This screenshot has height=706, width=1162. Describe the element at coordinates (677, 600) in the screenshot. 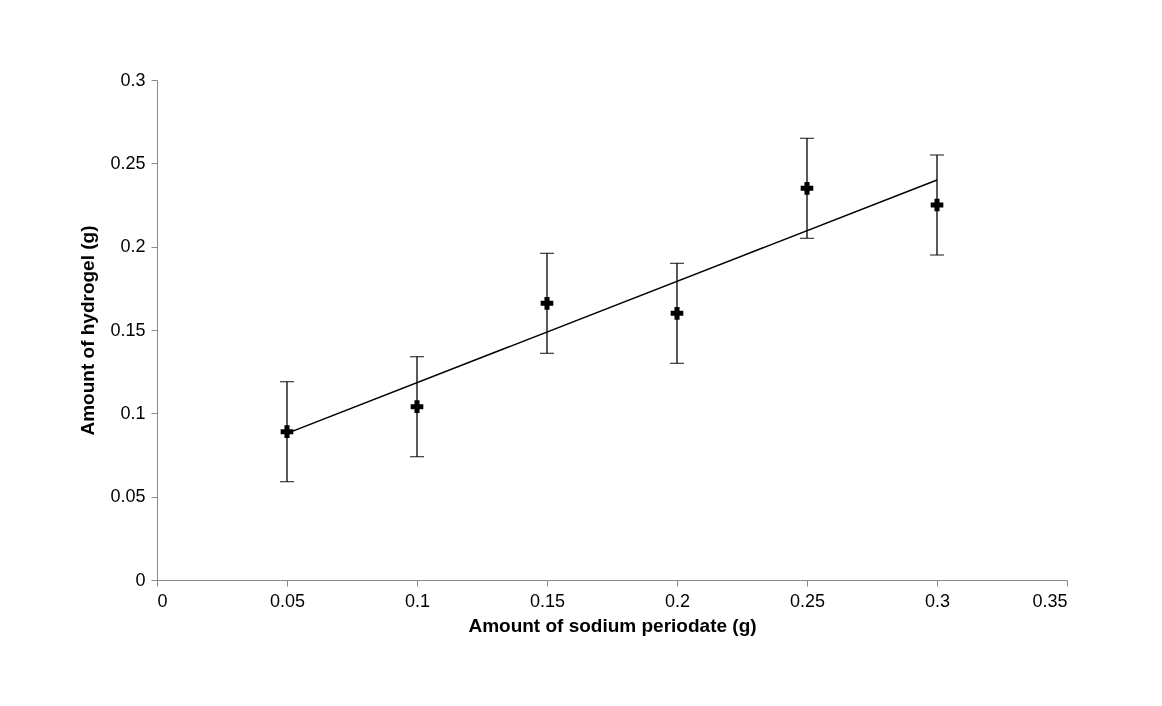

I see `x-tick-label: 0.2` at that location.